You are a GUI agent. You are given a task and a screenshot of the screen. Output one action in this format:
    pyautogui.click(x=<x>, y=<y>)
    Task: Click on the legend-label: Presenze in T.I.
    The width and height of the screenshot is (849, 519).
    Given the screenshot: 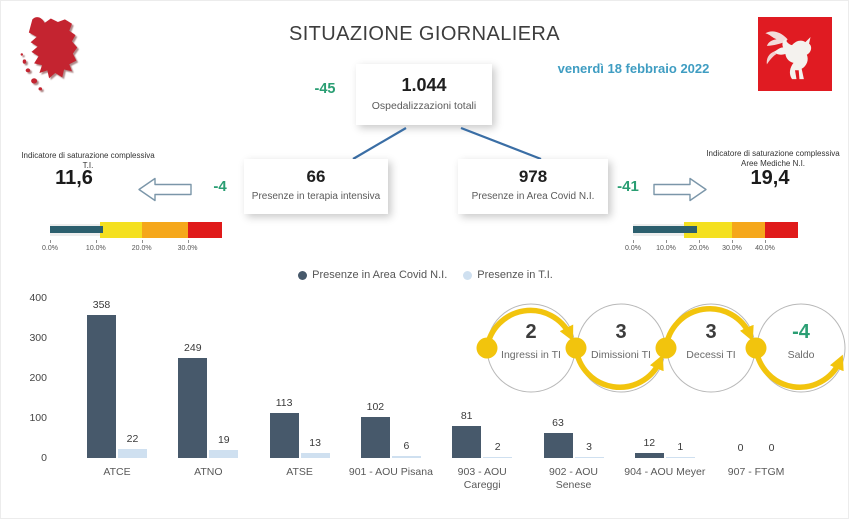 What is the action you would take?
    pyautogui.click(x=515, y=275)
    